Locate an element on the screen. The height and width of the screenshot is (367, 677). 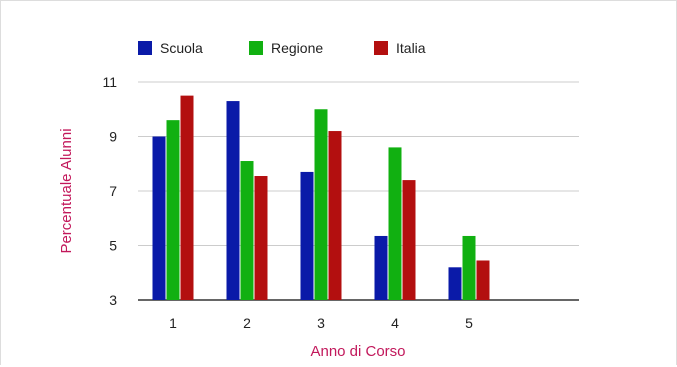
legend-label-regione: Regione is located at coordinates (297, 48).